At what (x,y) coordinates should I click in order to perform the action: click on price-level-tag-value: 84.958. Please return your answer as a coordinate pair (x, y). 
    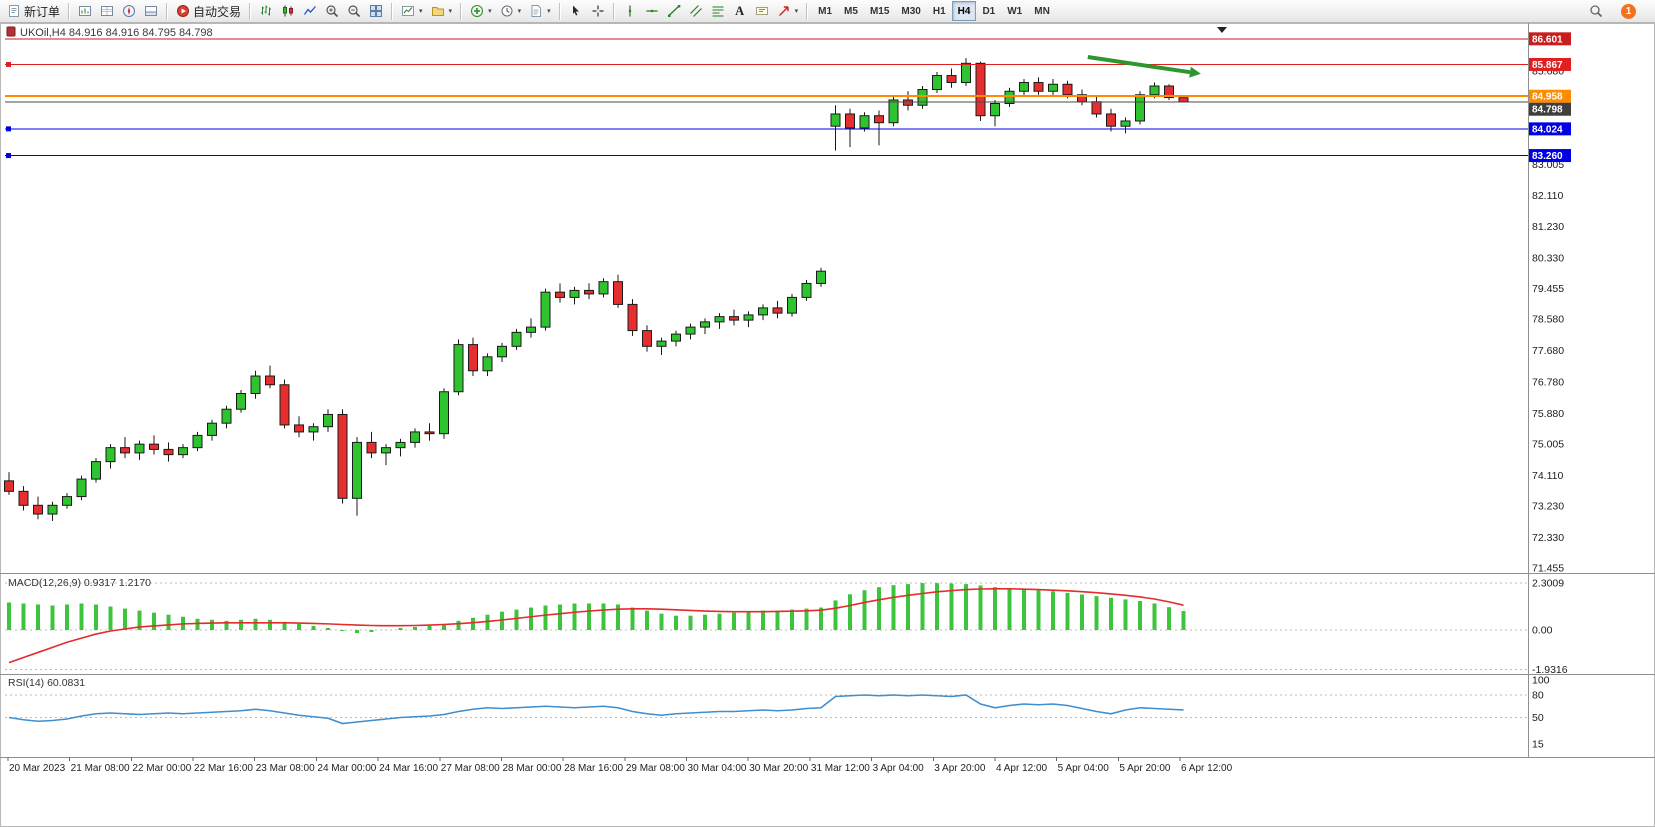
    Looking at the image, I should click on (1547, 97).